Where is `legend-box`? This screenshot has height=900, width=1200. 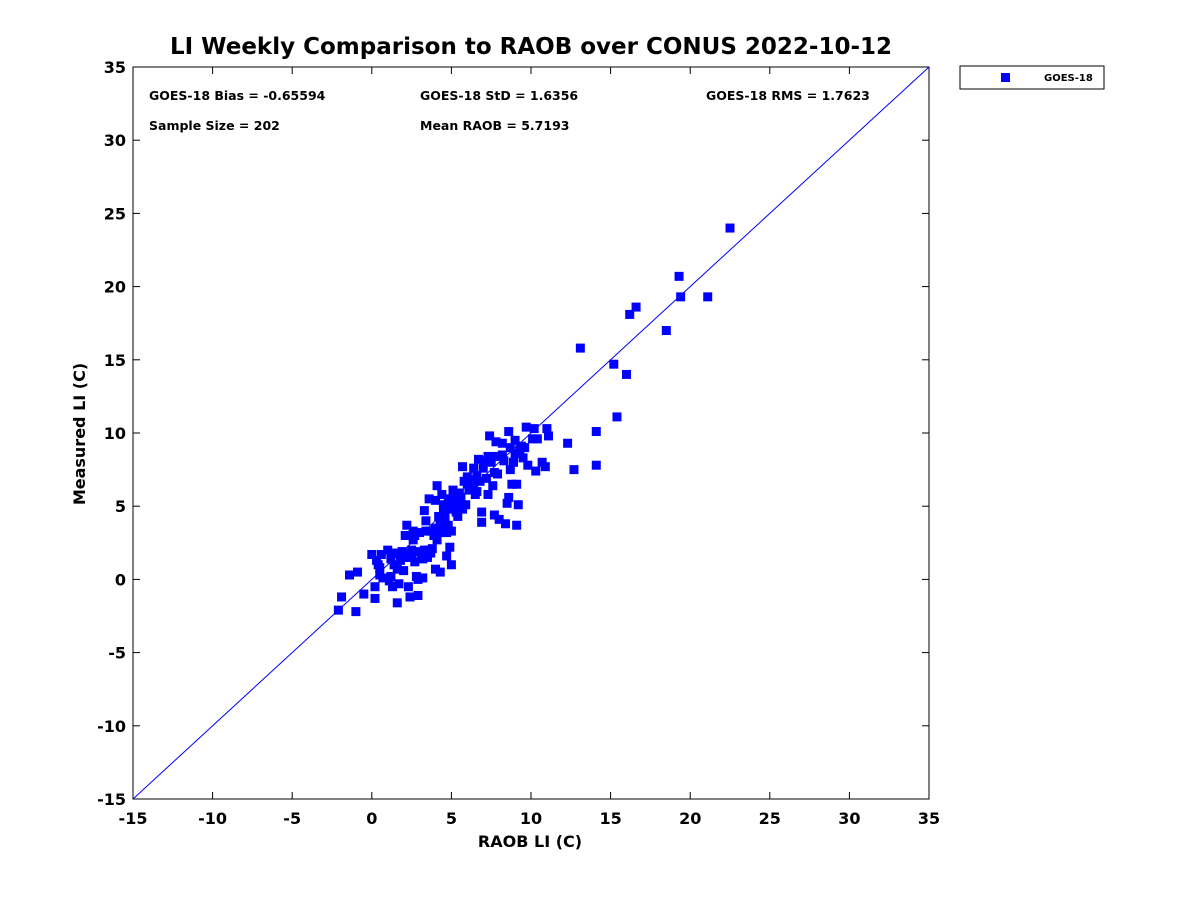
legend-box is located at coordinates (1032, 77).